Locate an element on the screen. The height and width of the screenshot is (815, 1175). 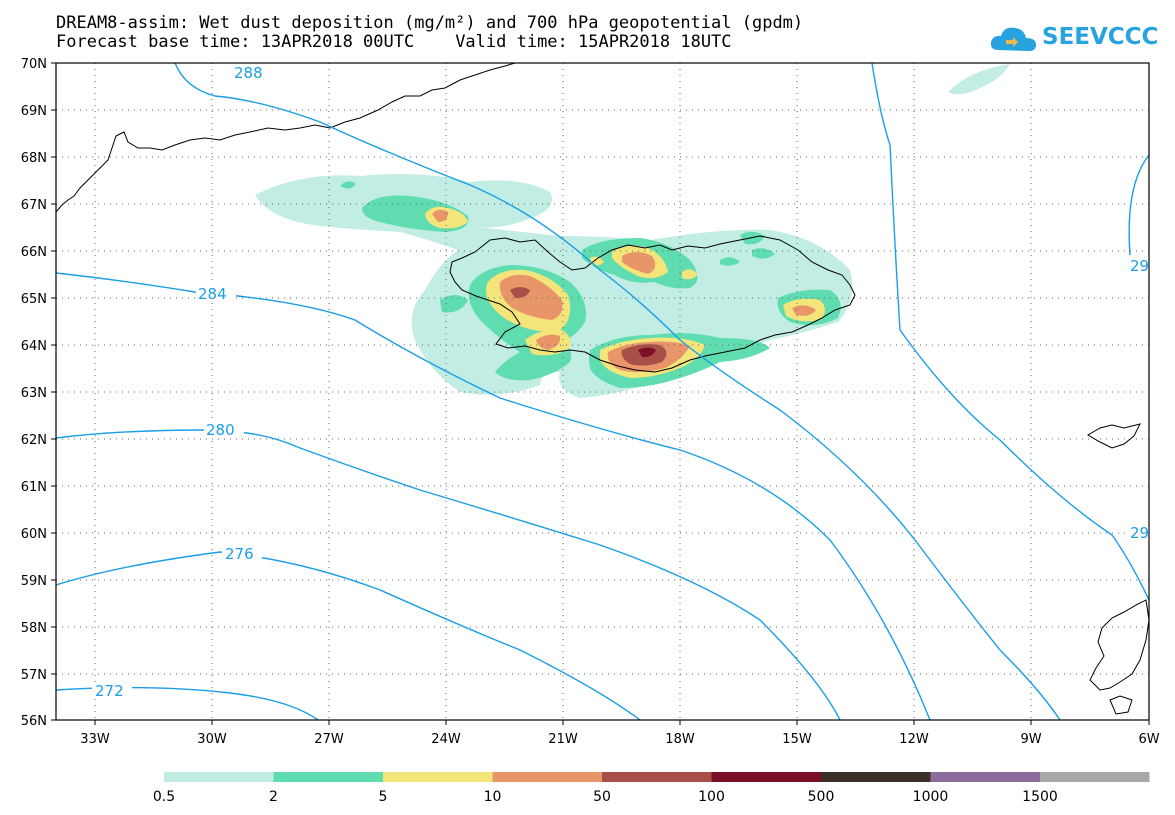
deposition-100-area is located at coordinates (647, 352).